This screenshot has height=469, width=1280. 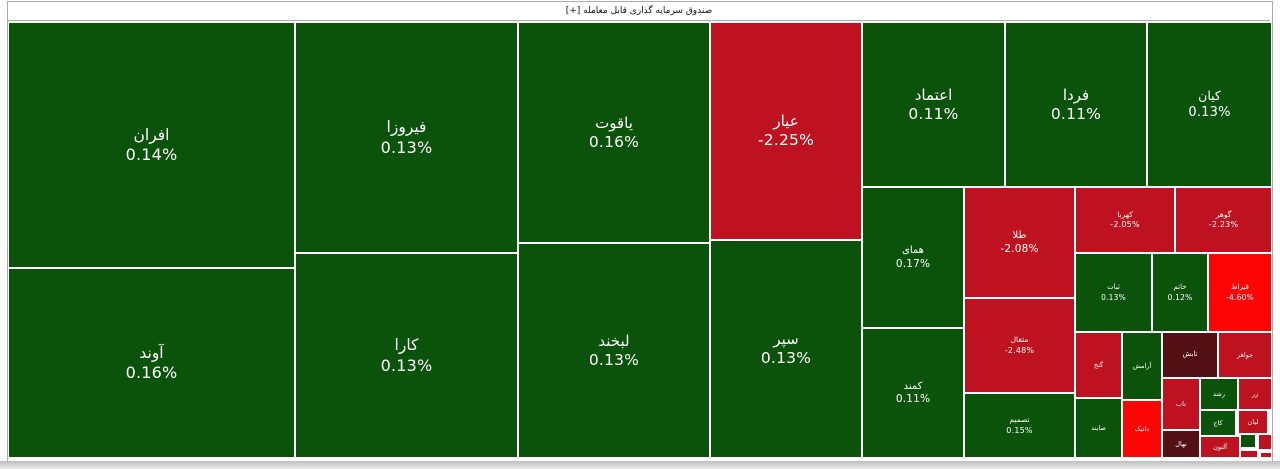 I want to click on treemap-tile: آوند 0.16%, so click(x=151, y=363).